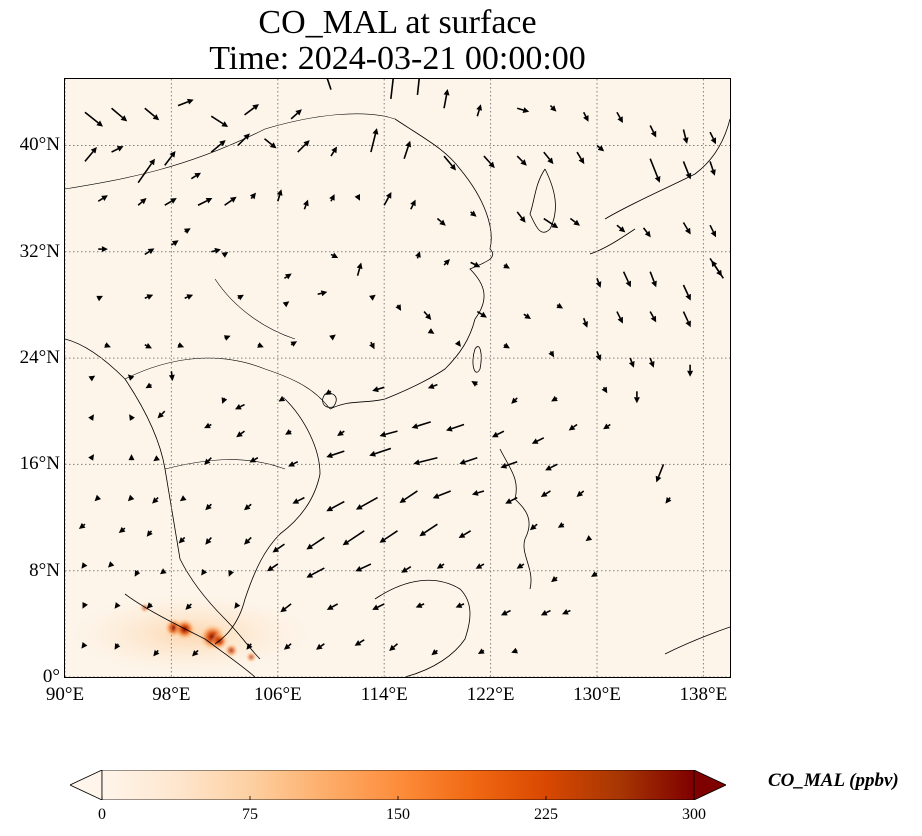 This screenshot has width=922, height=836. Describe the element at coordinates (597, 694) in the screenshot. I see `lon-tick-label: 130°E` at that location.